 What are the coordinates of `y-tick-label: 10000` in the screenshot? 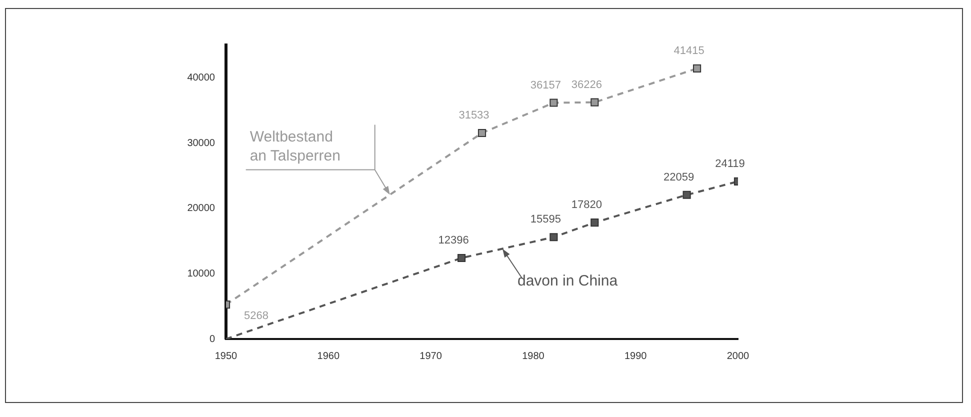 It's located at (201, 274).